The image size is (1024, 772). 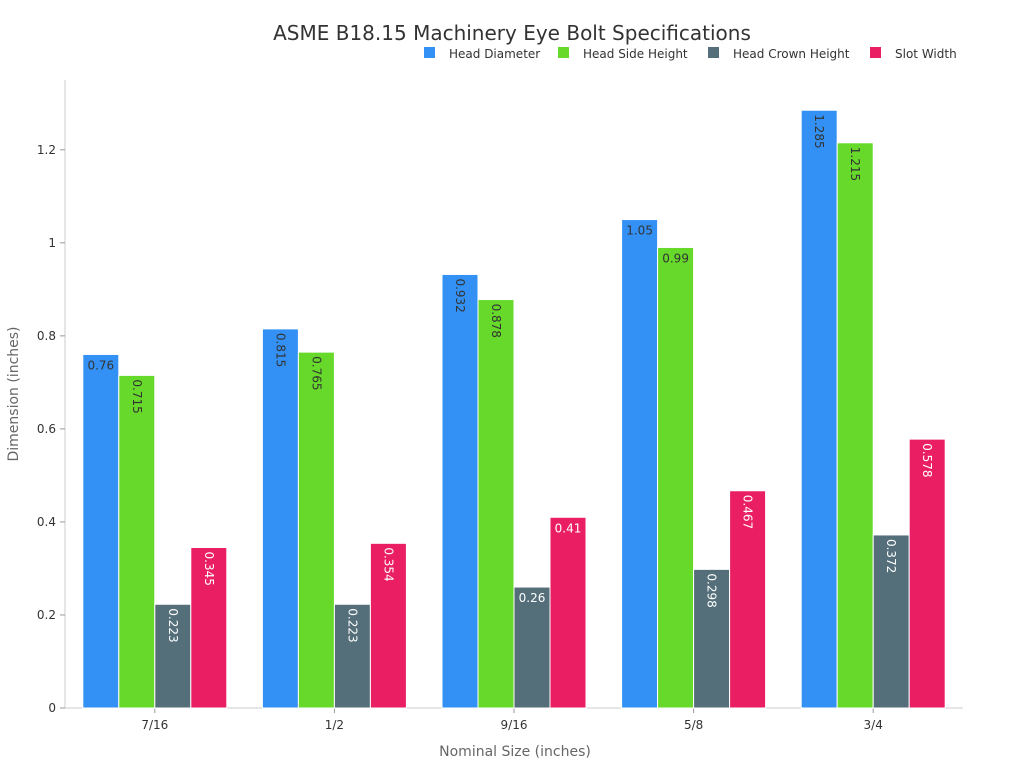 I want to click on y-tick-label: 1.2, so click(x=46, y=150).